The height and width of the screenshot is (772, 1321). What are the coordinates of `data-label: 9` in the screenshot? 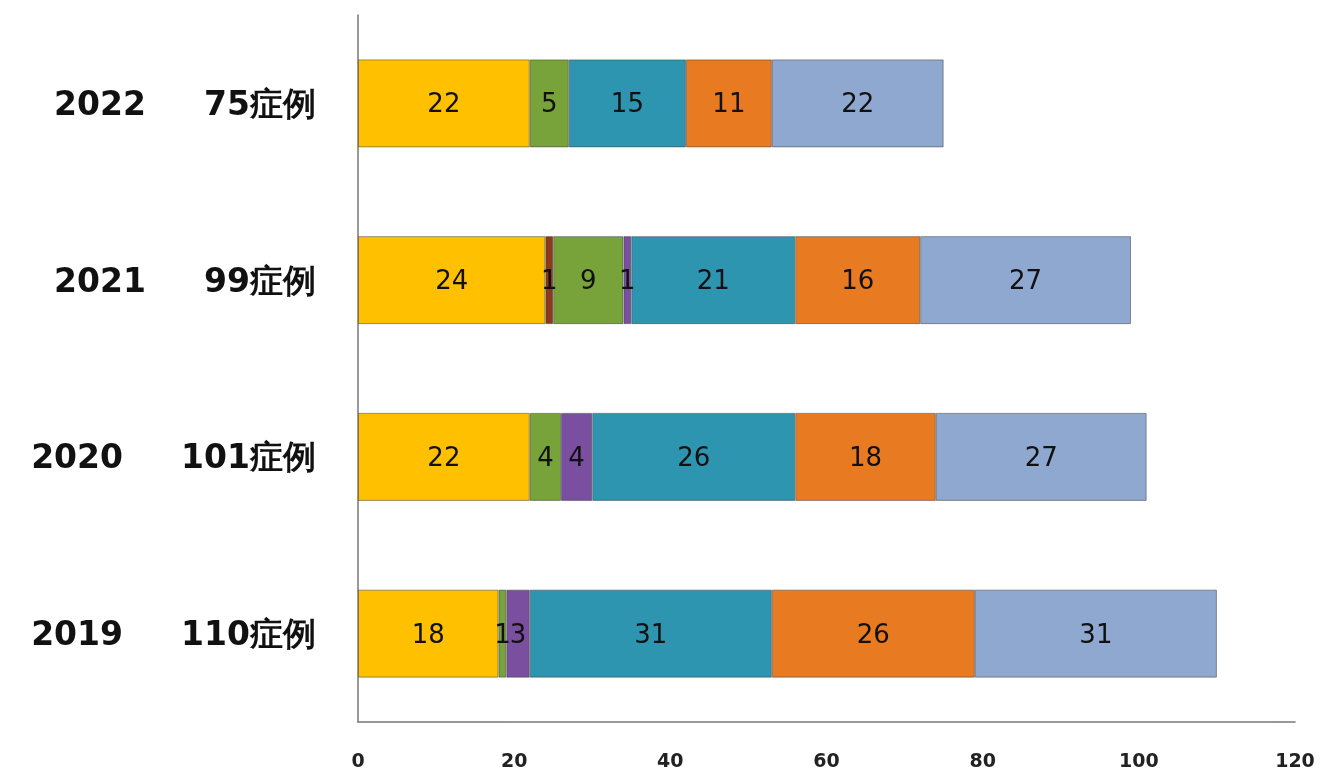 It's located at (588, 280).